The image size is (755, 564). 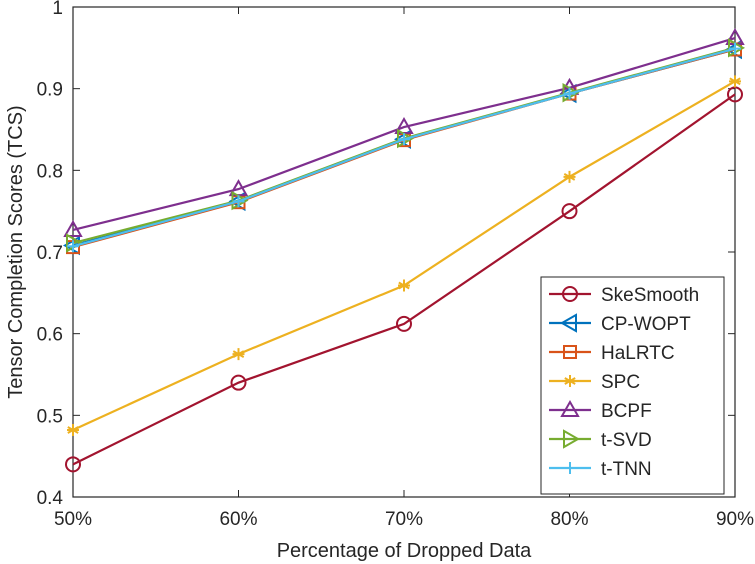 I want to click on legend-label: t-TNN, so click(x=626, y=469).